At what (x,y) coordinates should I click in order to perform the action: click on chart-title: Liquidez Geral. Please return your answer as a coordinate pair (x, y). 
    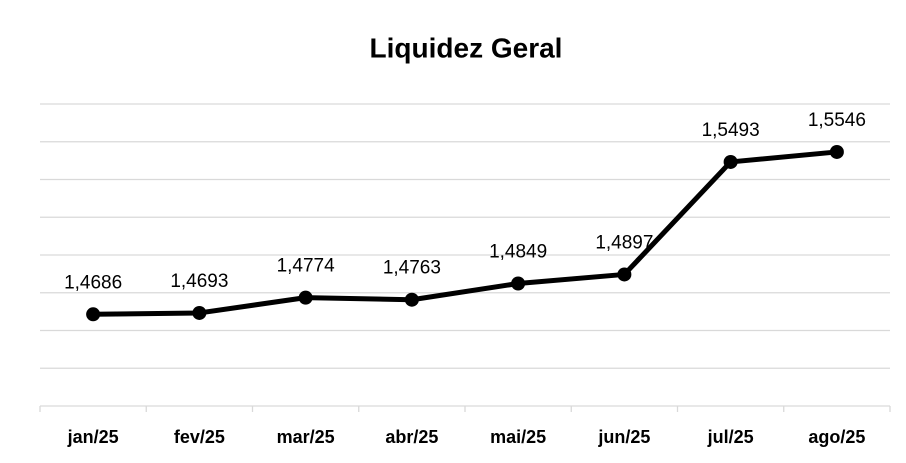
    Looking at the image, I should click on (466, 47).